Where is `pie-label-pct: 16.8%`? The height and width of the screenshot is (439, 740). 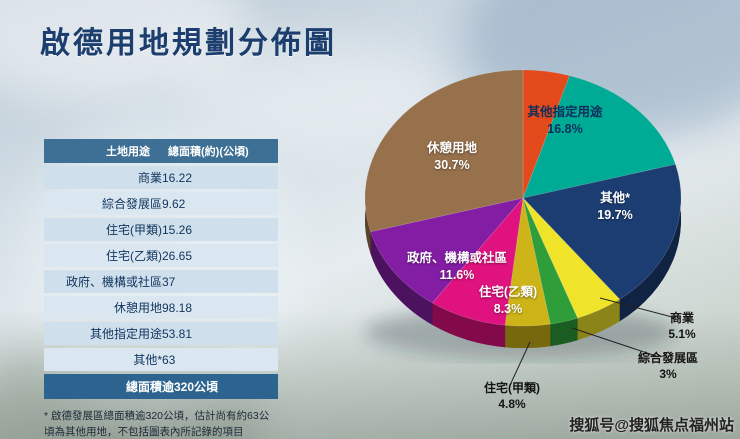
pie-label-pct: 16.8% is located at coordinates (565, 128).